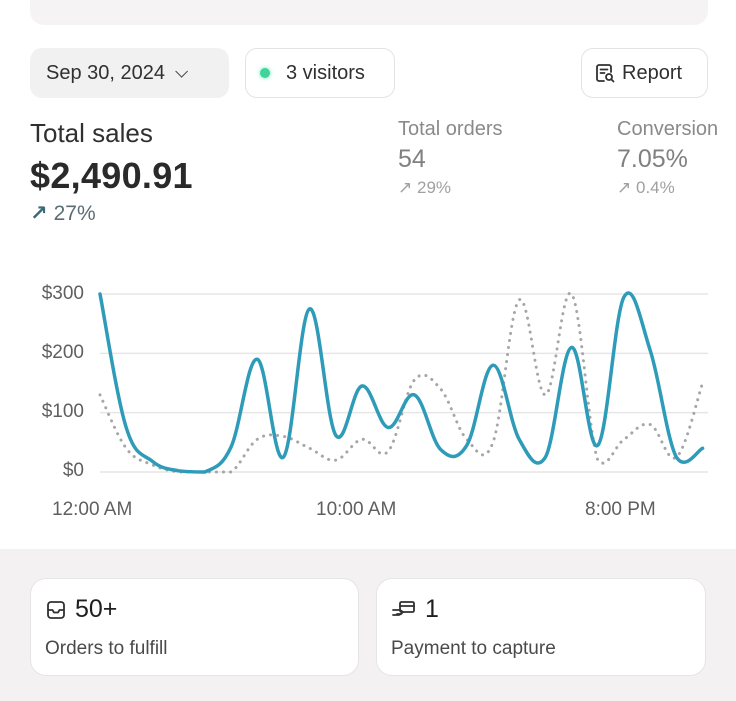  Describe the element at coordinates (473, 648) in the screenshot. I see `payment-to-capture-label: Payment to capture` at that location.